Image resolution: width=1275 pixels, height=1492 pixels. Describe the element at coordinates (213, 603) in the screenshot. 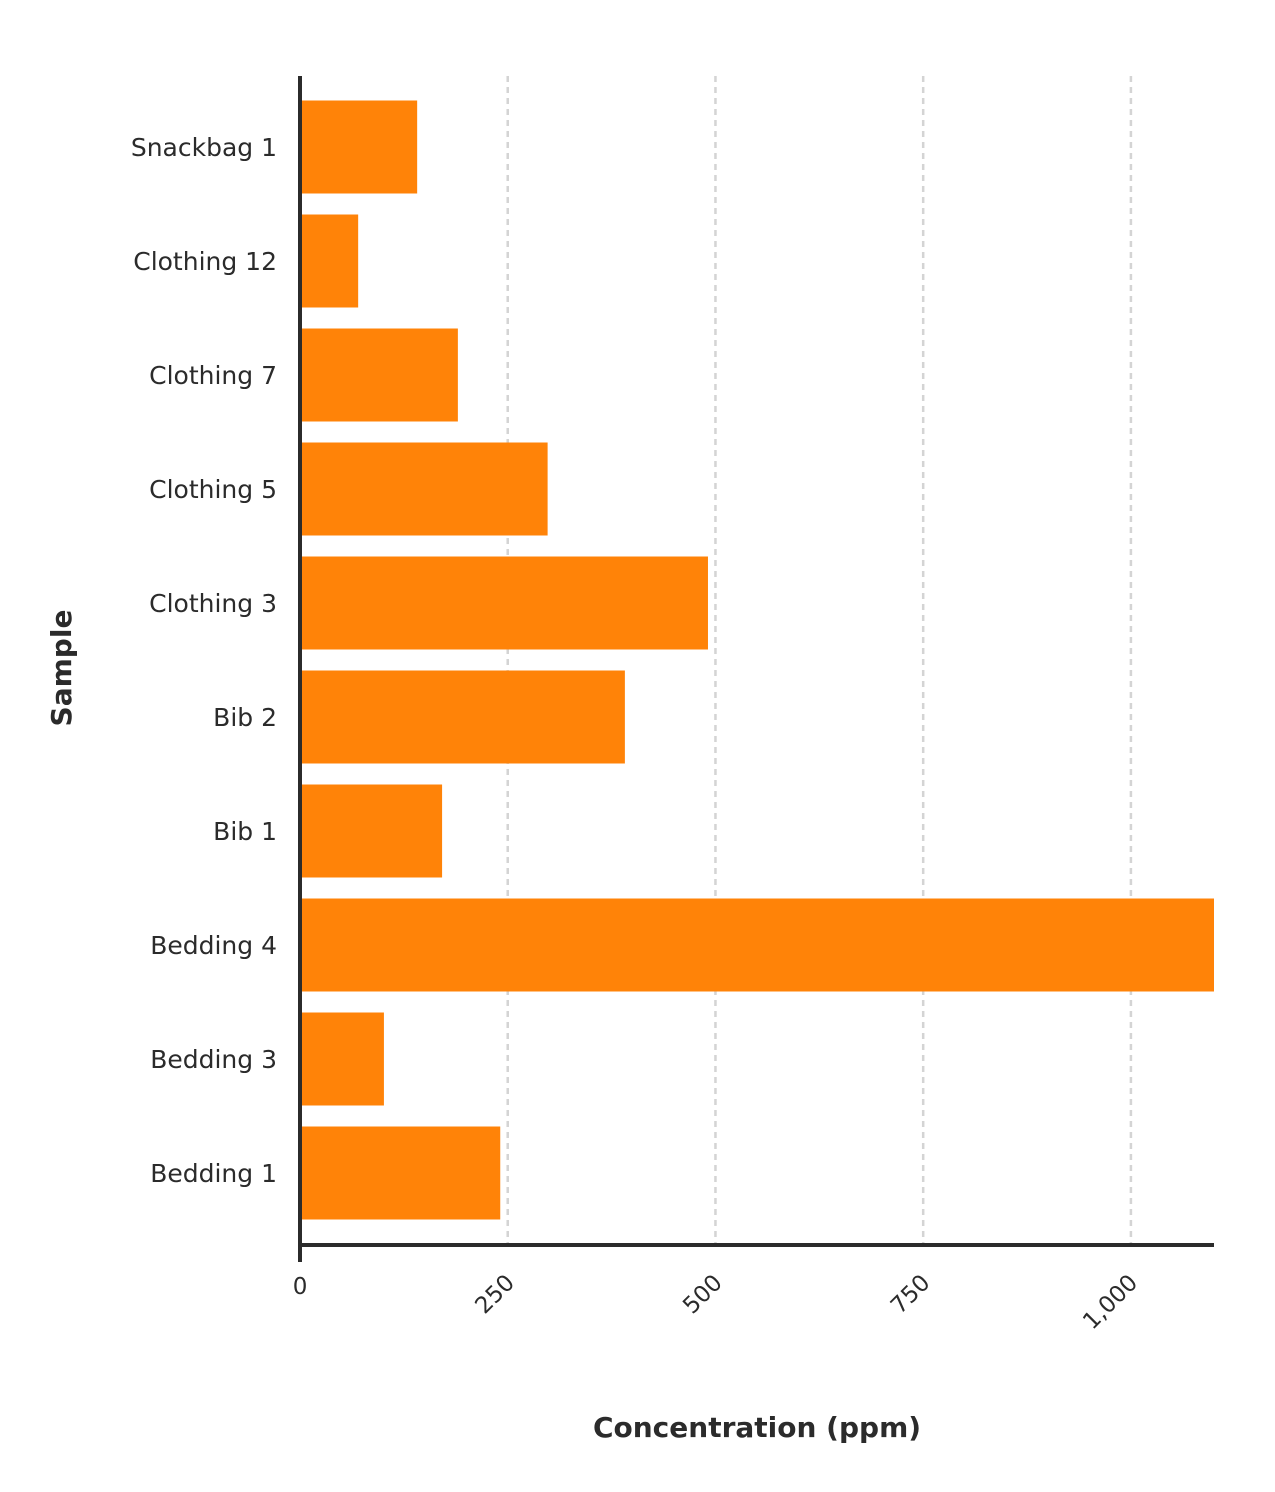

I see `category-label: Clothing 3` at that location.